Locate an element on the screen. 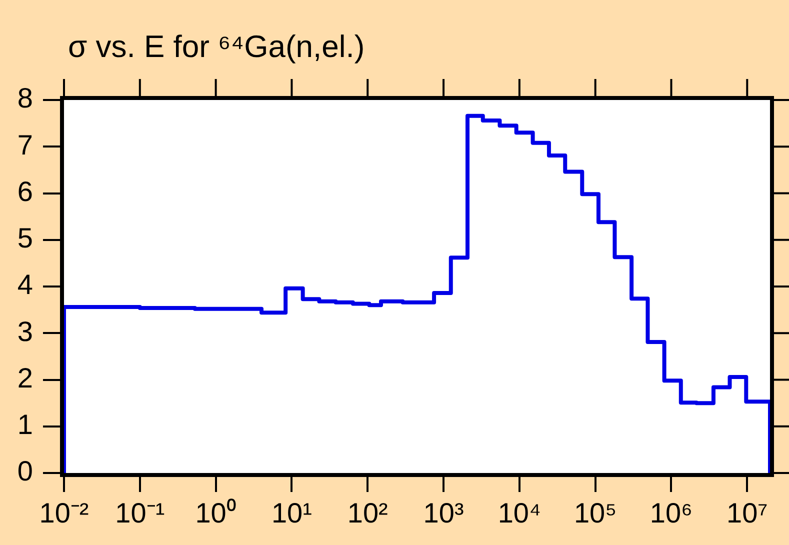 This screenshot has width=789, height=545. x-tick-label: 10⁴ is located at coordinates (520, 513).